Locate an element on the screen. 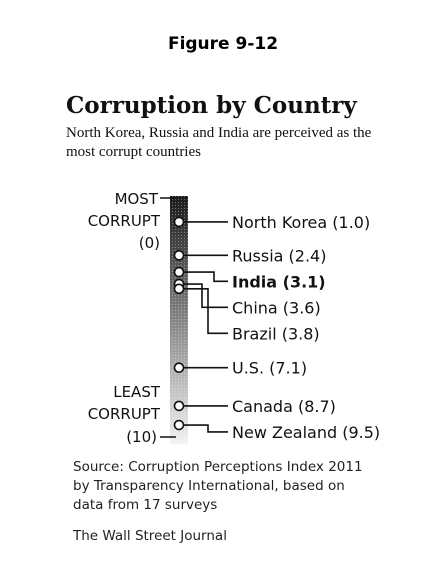 The height and width of the screenshot is (567, 446). point-label: New Zealand (9.5) is located at coordinates (306, 432).